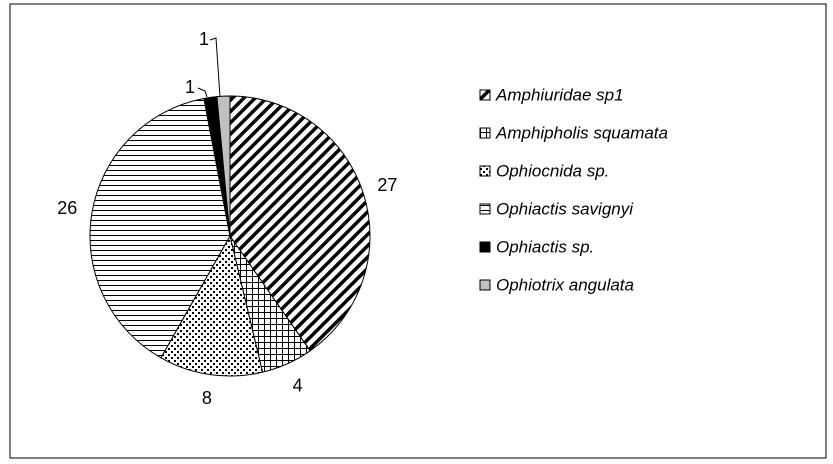 Image resolution: width=833 pixels, height=464 pixels. Describe the element at coordinates (298, 385) in the screenshot. I see `data-label: 4` at that location.